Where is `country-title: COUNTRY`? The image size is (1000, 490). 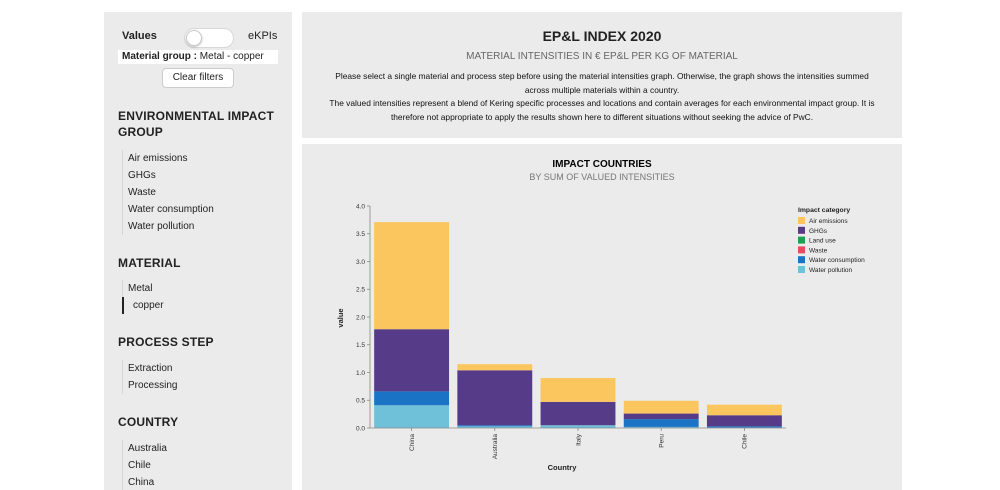
country-title: COUNTRY is located at coordinates (148, 422).